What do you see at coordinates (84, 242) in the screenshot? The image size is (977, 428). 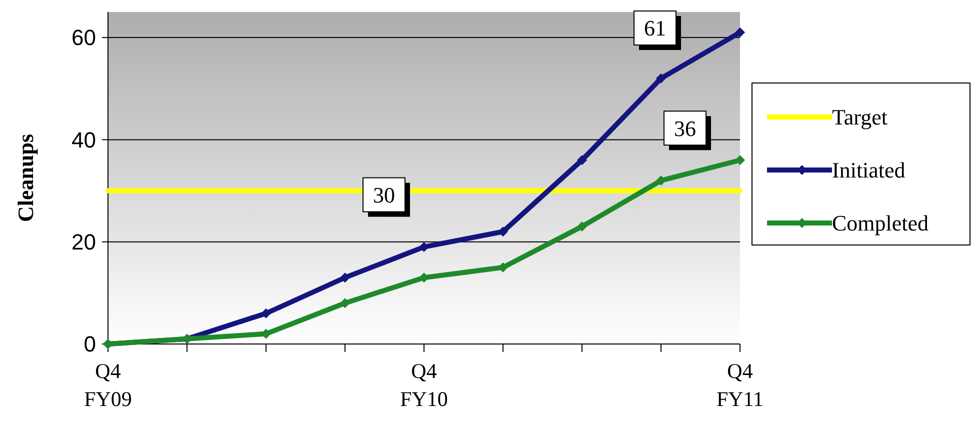 I see `y-tick-label: 20` at bounding box center [84, 242].